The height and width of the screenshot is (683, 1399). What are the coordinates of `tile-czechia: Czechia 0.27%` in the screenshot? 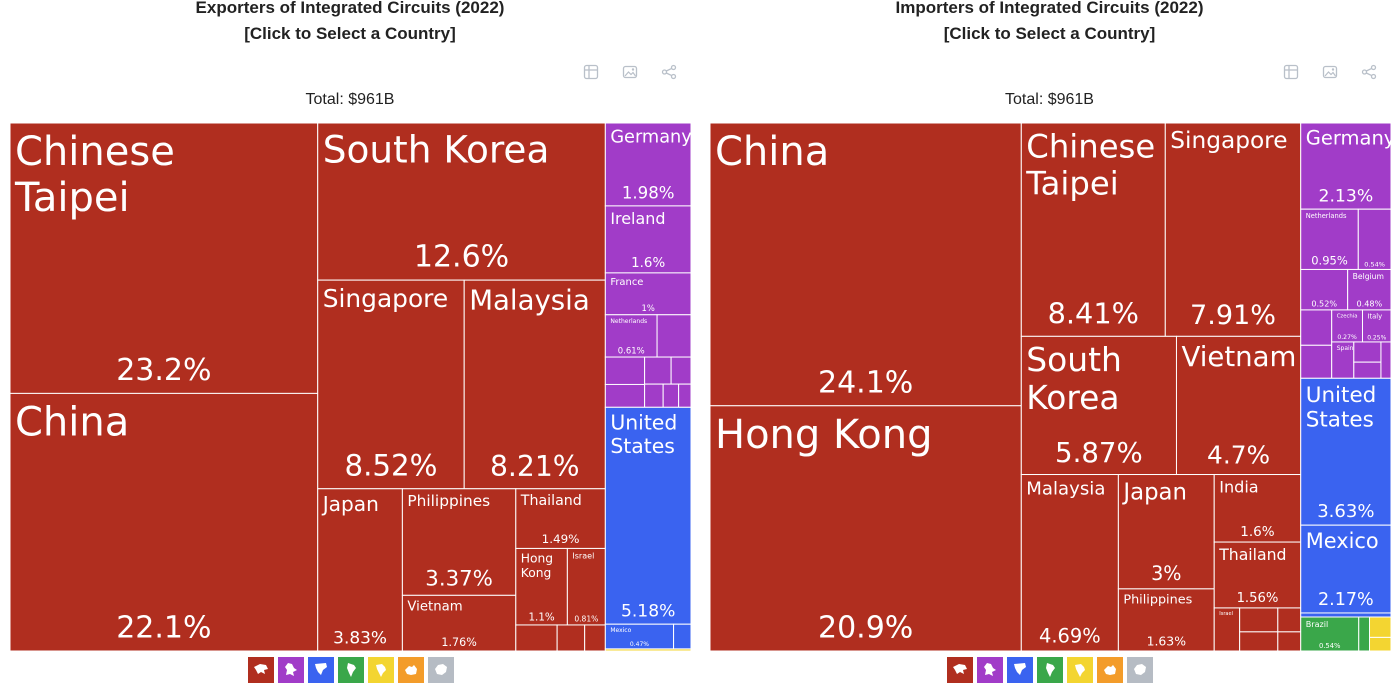 It's located at (1347, 326).